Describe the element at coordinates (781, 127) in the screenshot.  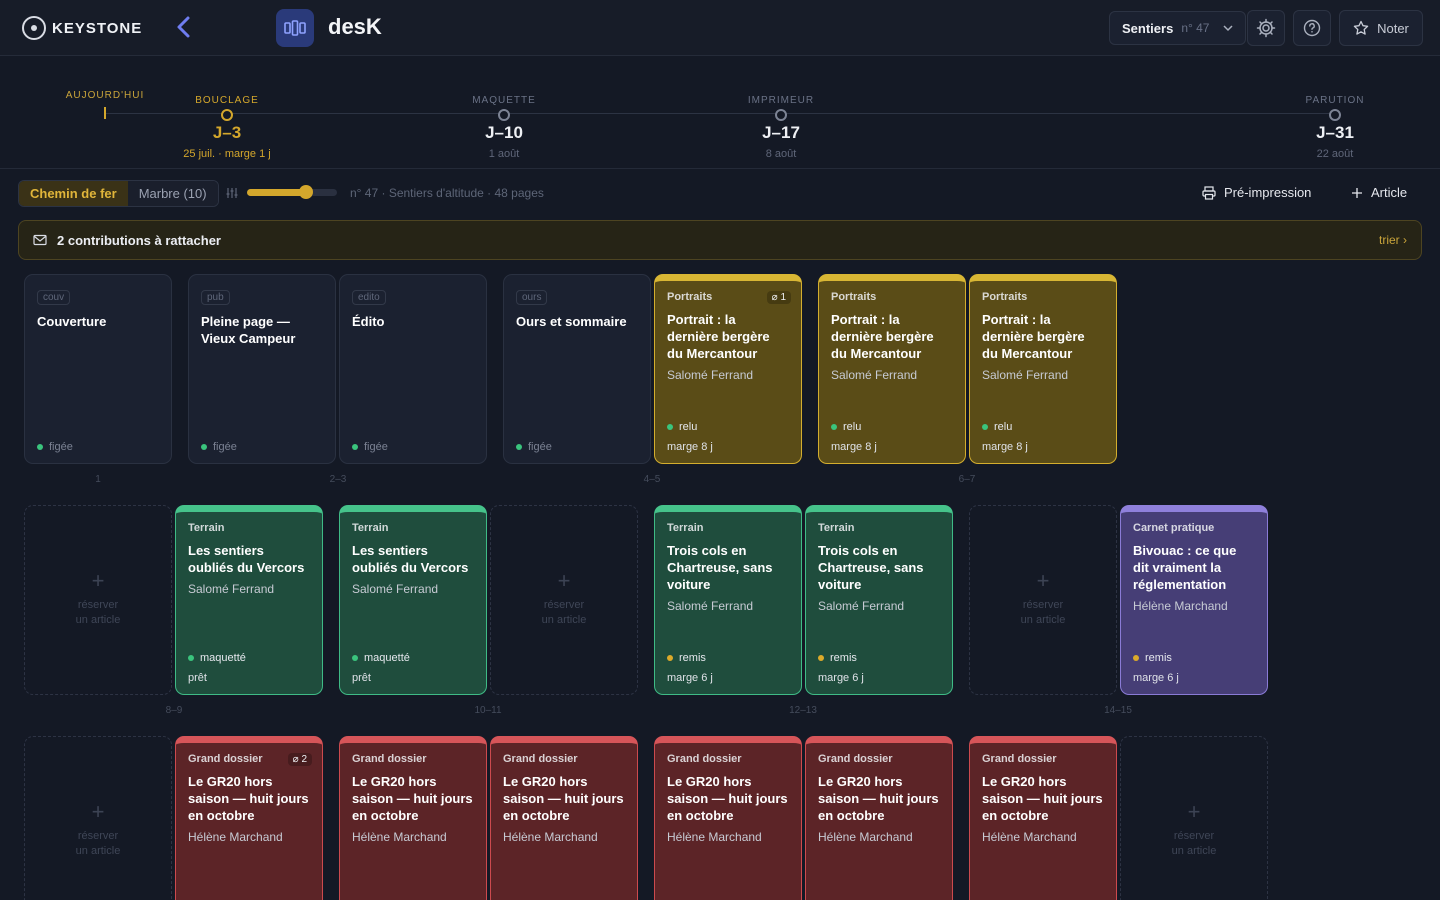
I see `stage-imprimeur: IMPRIMEUR J–17 8 août` at that location.